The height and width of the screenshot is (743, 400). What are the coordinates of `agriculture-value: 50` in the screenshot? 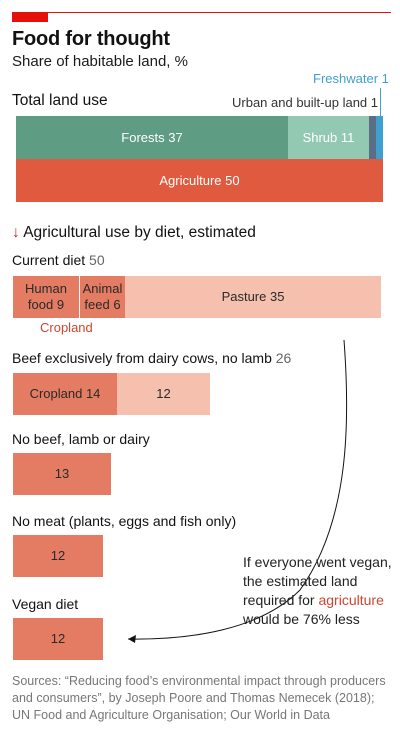 It's located at (232, 180).